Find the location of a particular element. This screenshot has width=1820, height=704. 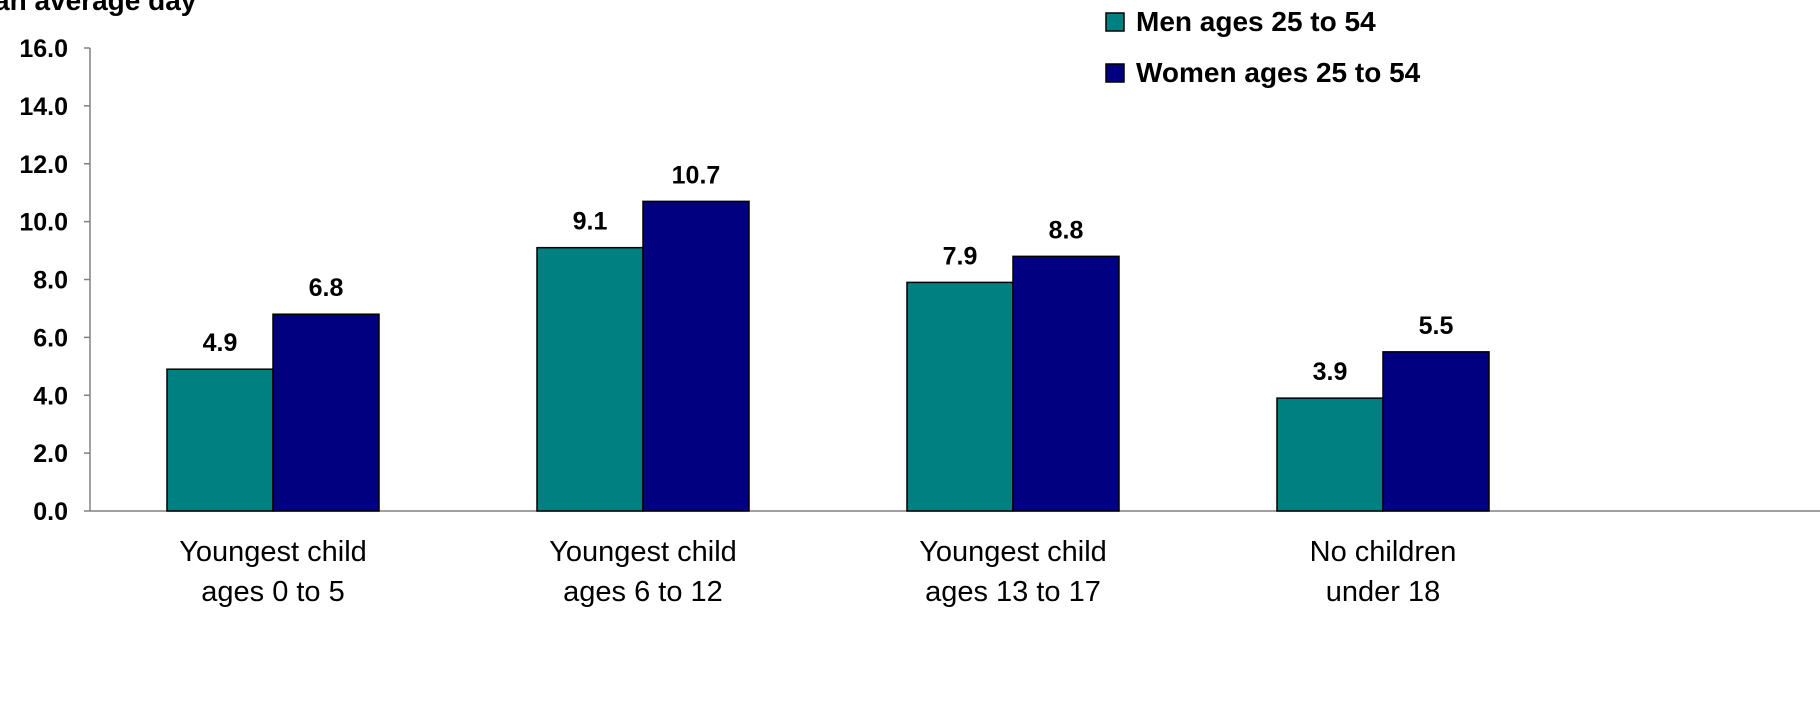

y-tick-label: 6.0 is located at coordinates (50, 338).